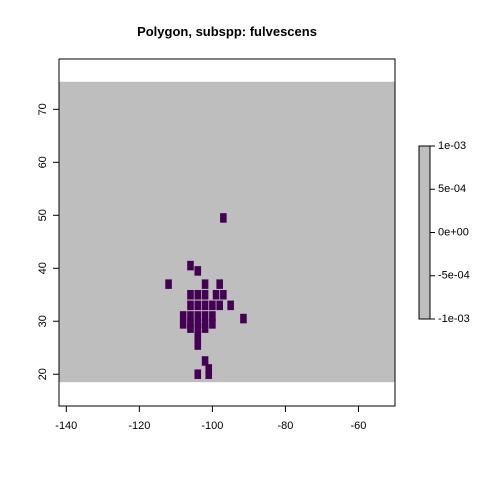 Image resolution: width=480 pixels, height=480 pixels. Describe the element at coordinates (359, 426) in the screenshot. I see `x-tick-label: -60` at that location.